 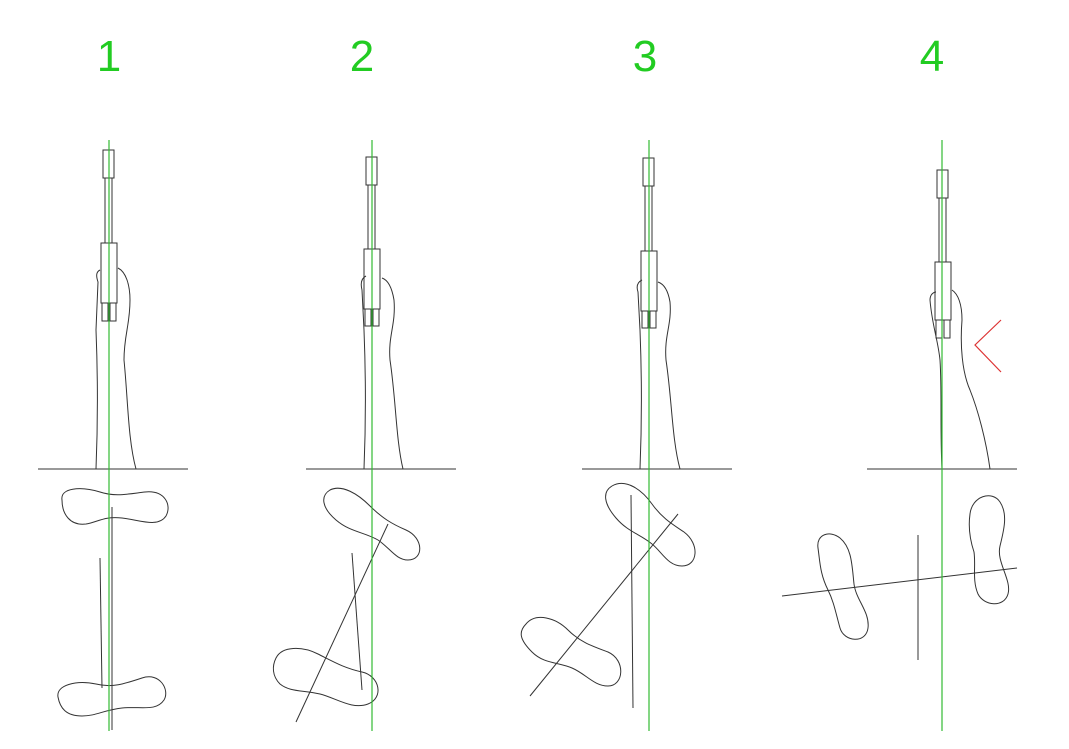 I want to click on panel-2-number: 2, so click(x=362, y=56).